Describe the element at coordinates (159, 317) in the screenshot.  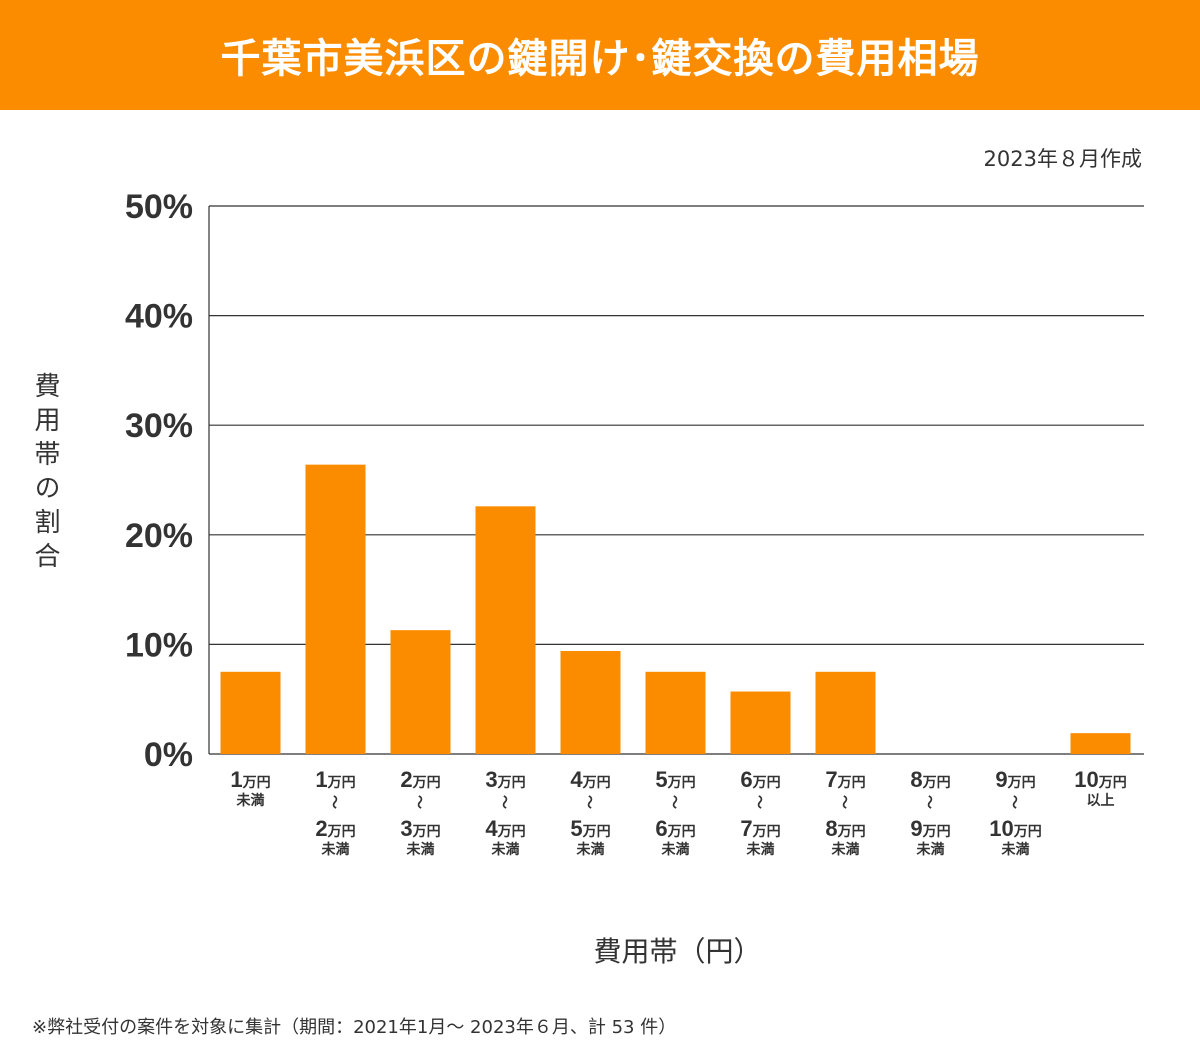
I see `y-tick-label: 40%` at that location.